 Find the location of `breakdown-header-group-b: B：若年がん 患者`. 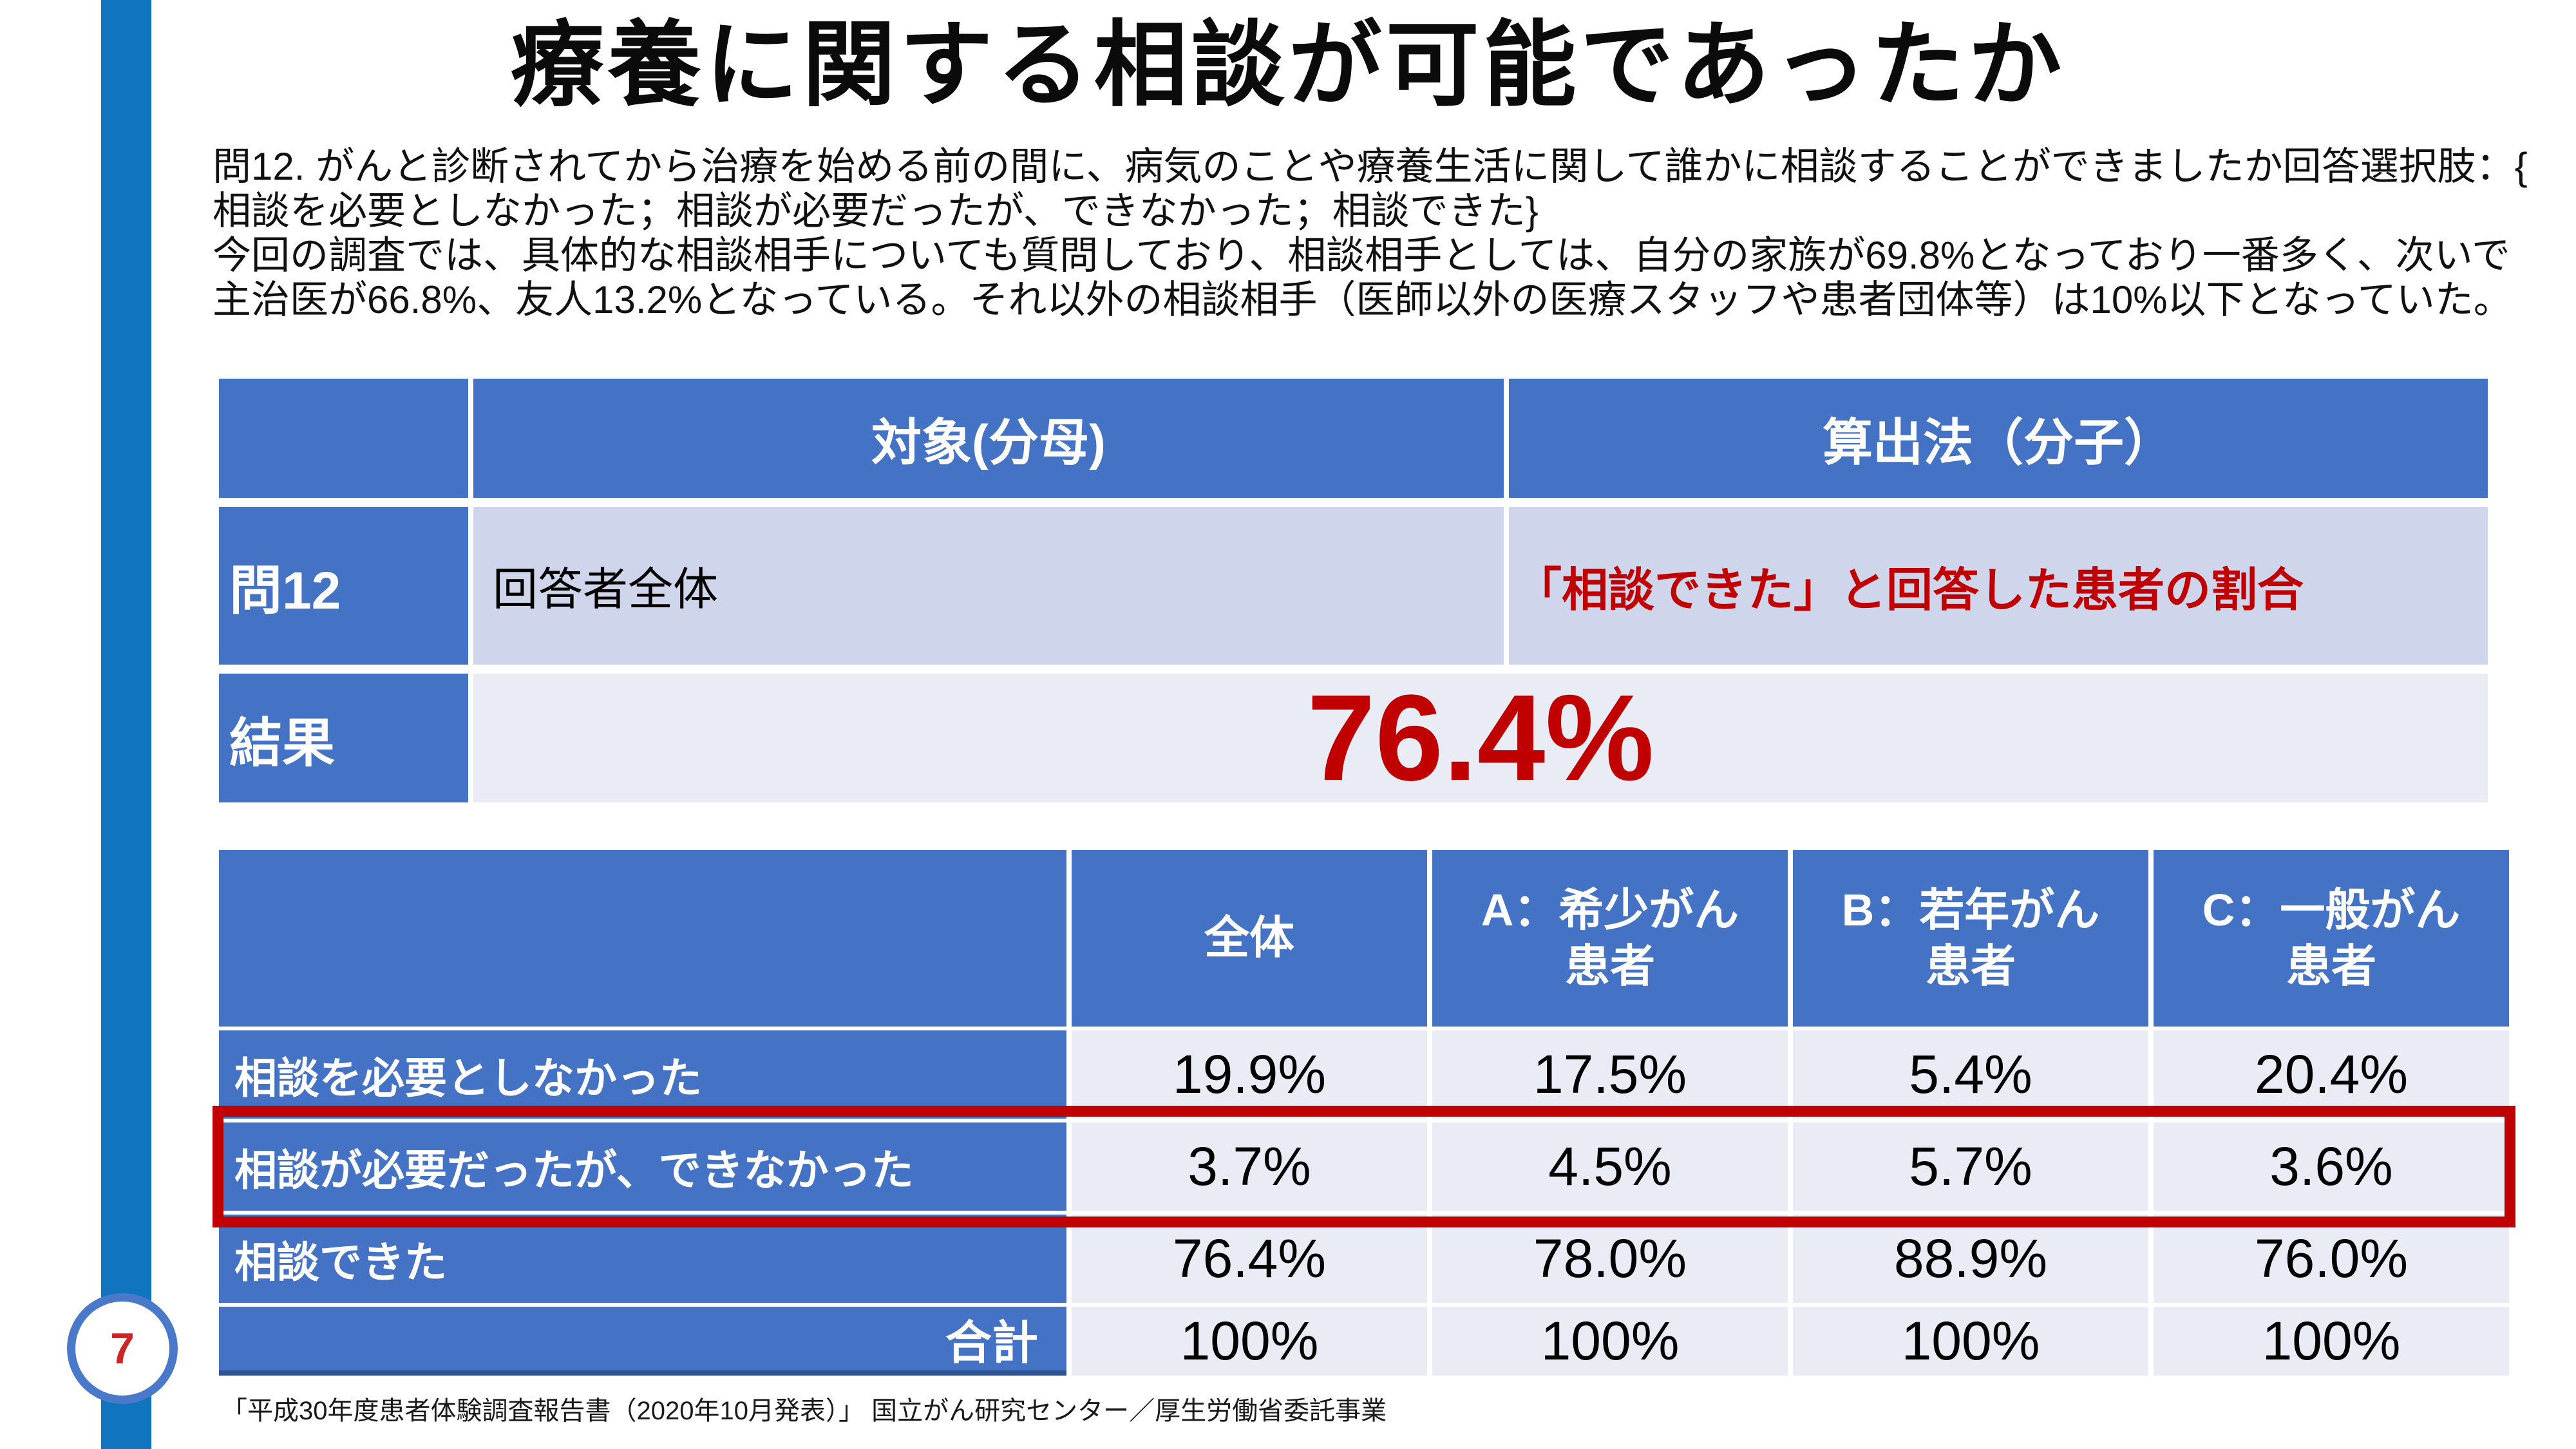

breakdown-header-group-b: B：若年がん 患者 is located at coordinates (1971, 939).